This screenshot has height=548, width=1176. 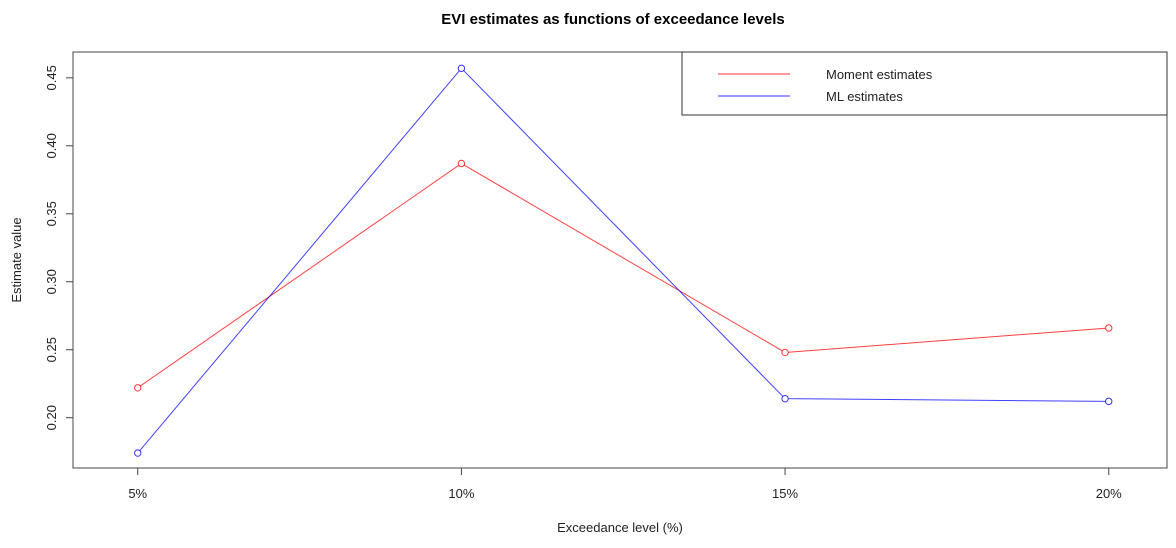 What do you see at coordinates (879, 74) in the screenshot?
I see `legend-label: Moment estimates` at bounding box center [879, 74].